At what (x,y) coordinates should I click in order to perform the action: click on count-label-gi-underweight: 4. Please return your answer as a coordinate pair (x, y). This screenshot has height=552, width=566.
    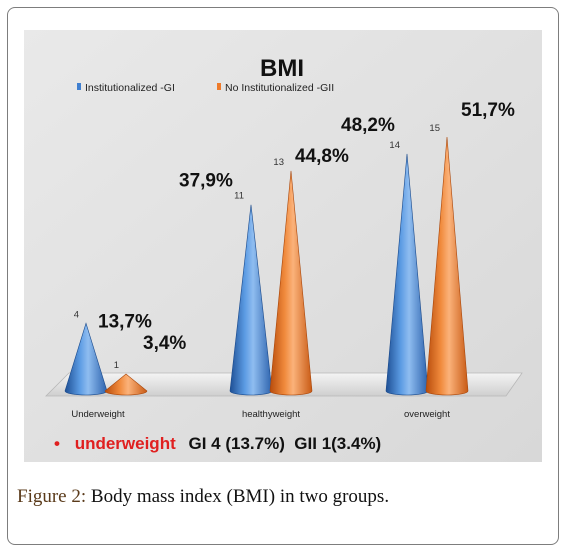
    Looking at the image, I should click on (76, 314).